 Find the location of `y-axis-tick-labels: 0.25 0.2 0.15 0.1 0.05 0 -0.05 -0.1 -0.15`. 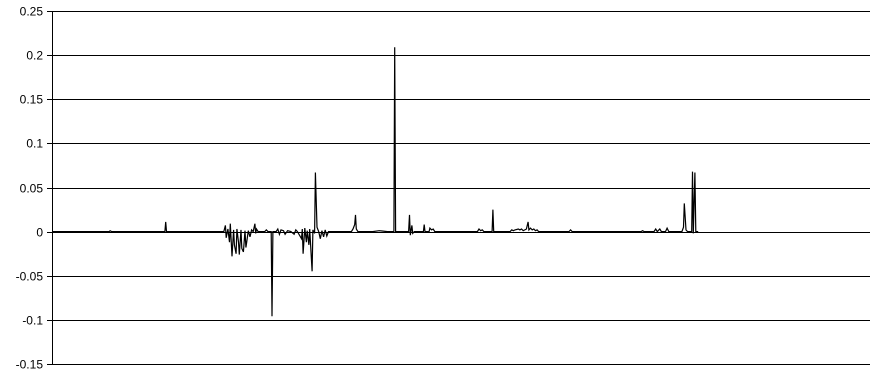

y-axis-tick-labels: 0.25 0.2 0.15 0.1 0.05 0 -0.05 -0.1 -0.15 is located at coordinates (30, 188).